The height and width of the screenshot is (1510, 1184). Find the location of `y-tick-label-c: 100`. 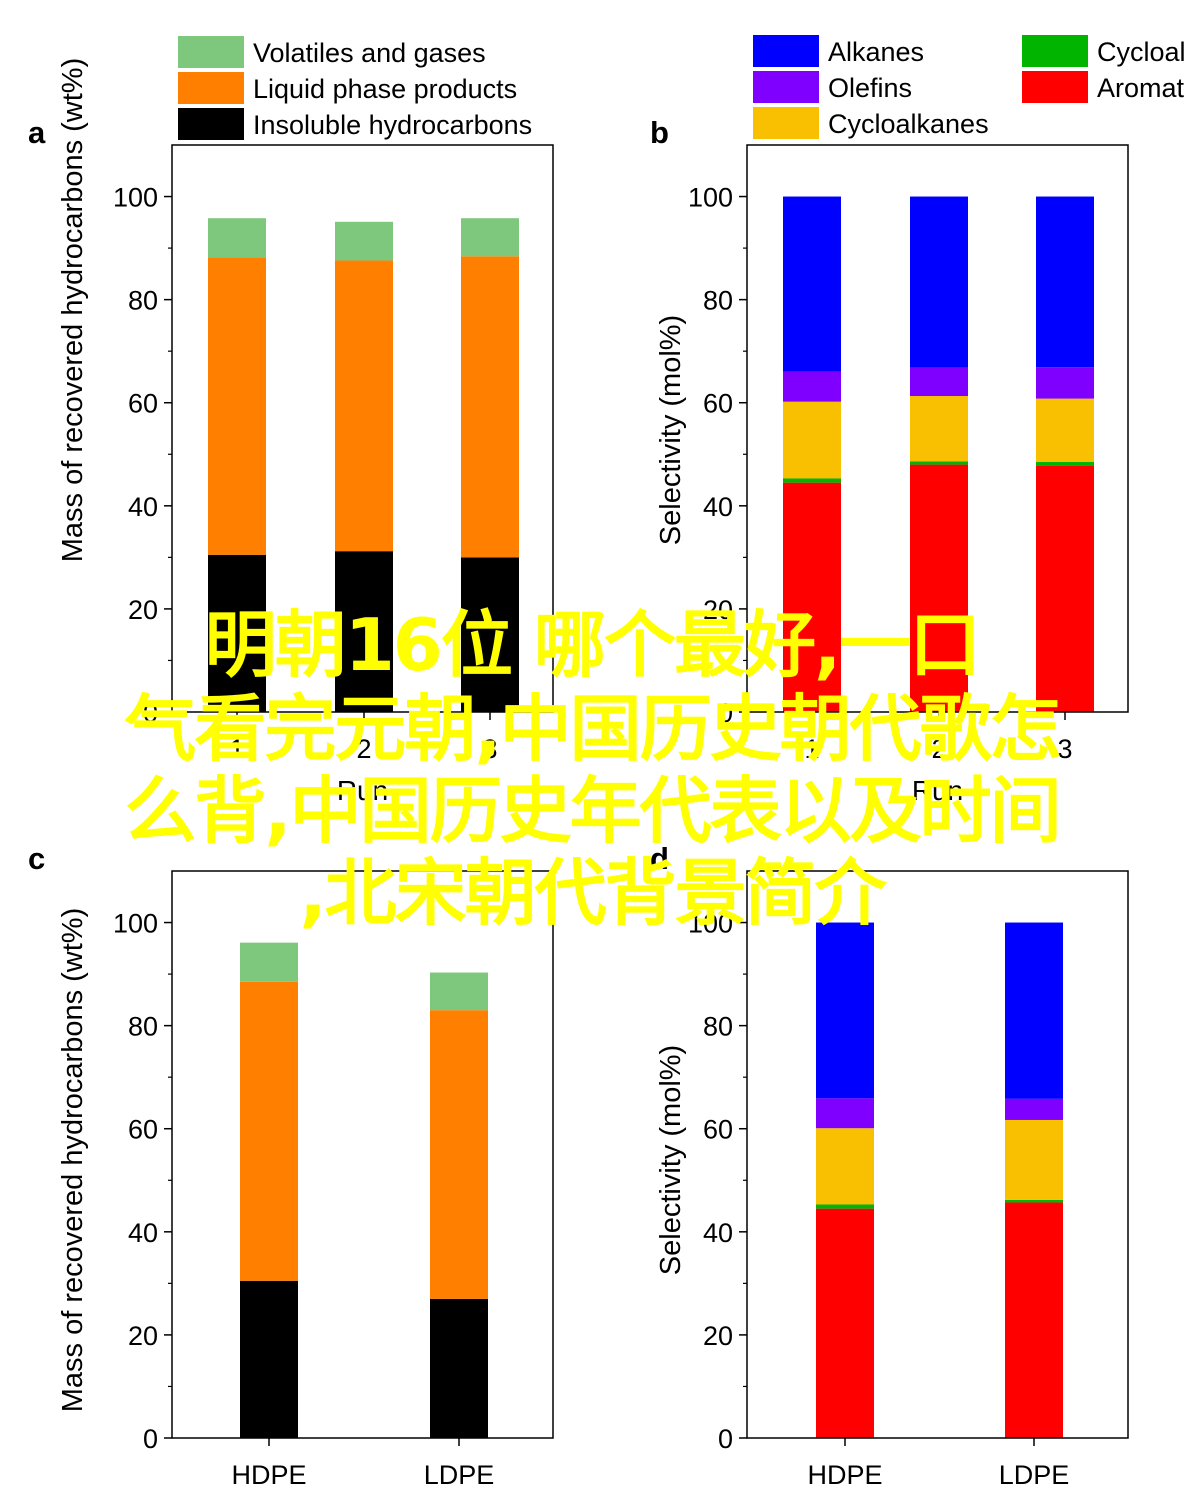

y-tick-label-c: 100 is located at coordinates (135, 924).